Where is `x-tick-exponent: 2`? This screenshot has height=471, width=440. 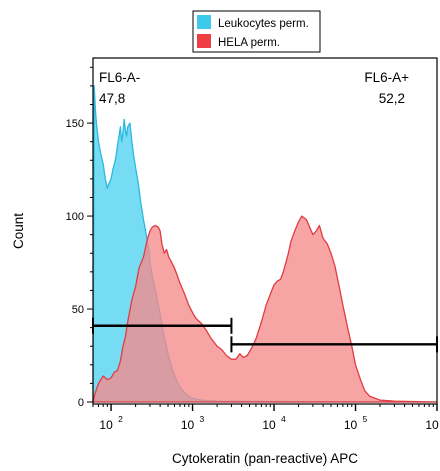
x-tick-exponent: 2 is located at coordinates (120, 419).